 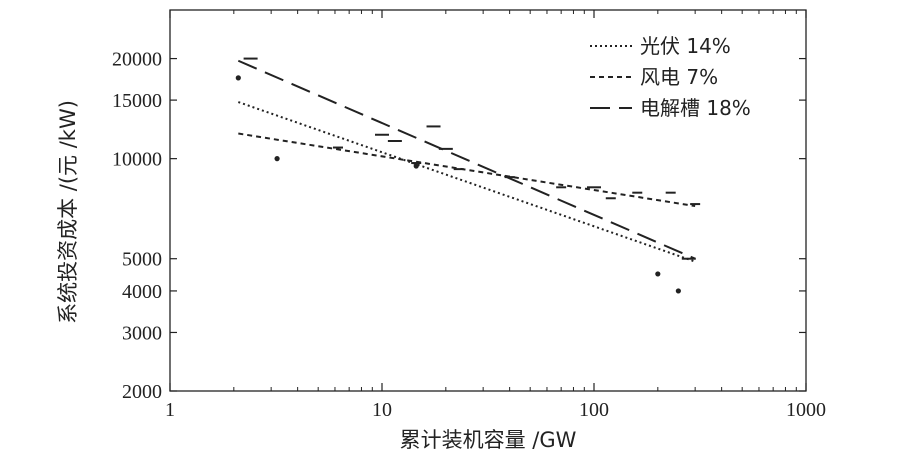 What do you see at coordinates (142, 333) in the screenshot?
I see `y-tick-label: 3000` at bounding box center [142, 333].